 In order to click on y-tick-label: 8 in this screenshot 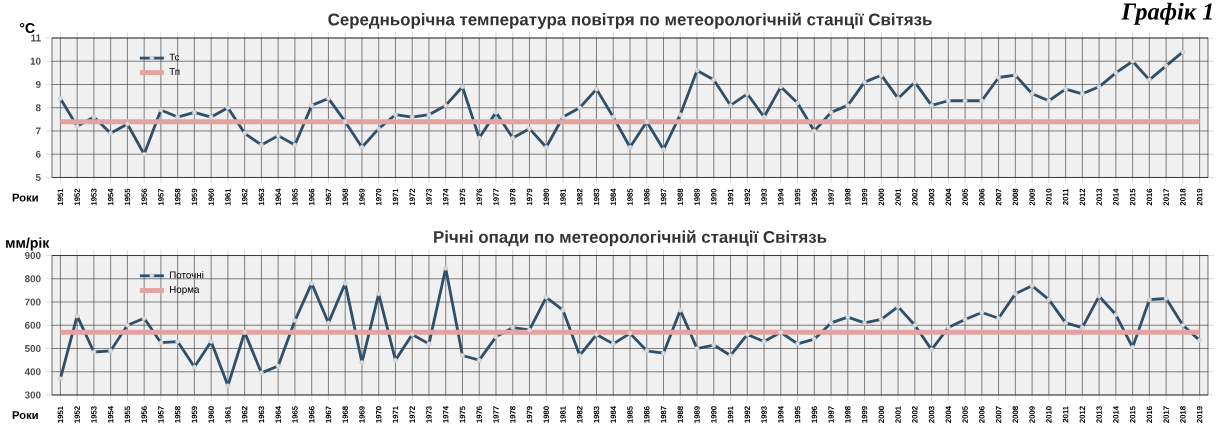, I will do `click(38, 108)`.